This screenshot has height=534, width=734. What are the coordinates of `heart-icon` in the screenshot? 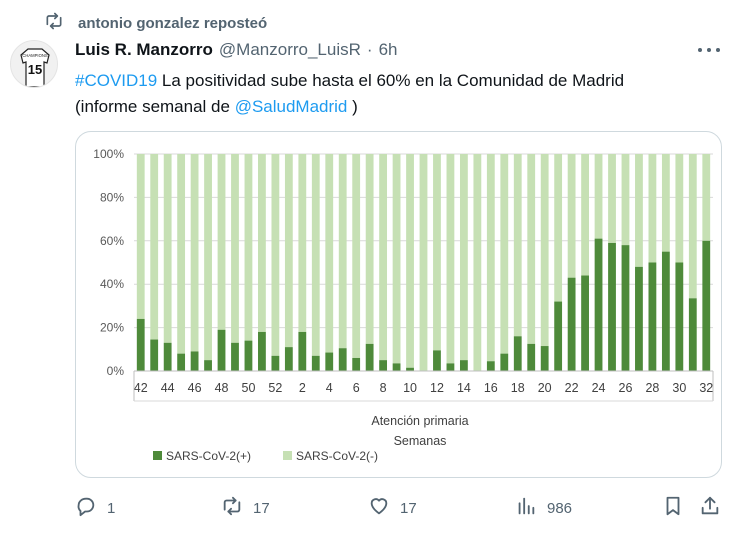 It's located at (379, 508).